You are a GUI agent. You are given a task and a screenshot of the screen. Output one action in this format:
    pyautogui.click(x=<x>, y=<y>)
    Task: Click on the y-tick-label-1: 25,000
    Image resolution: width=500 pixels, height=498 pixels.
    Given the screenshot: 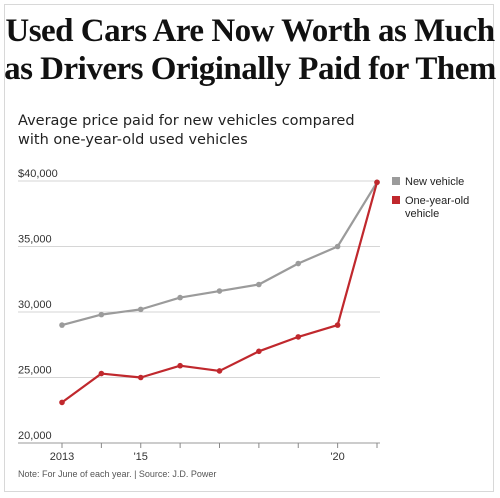 What is the action you would take?
    pyautogui.click(x=35, y=371)
    